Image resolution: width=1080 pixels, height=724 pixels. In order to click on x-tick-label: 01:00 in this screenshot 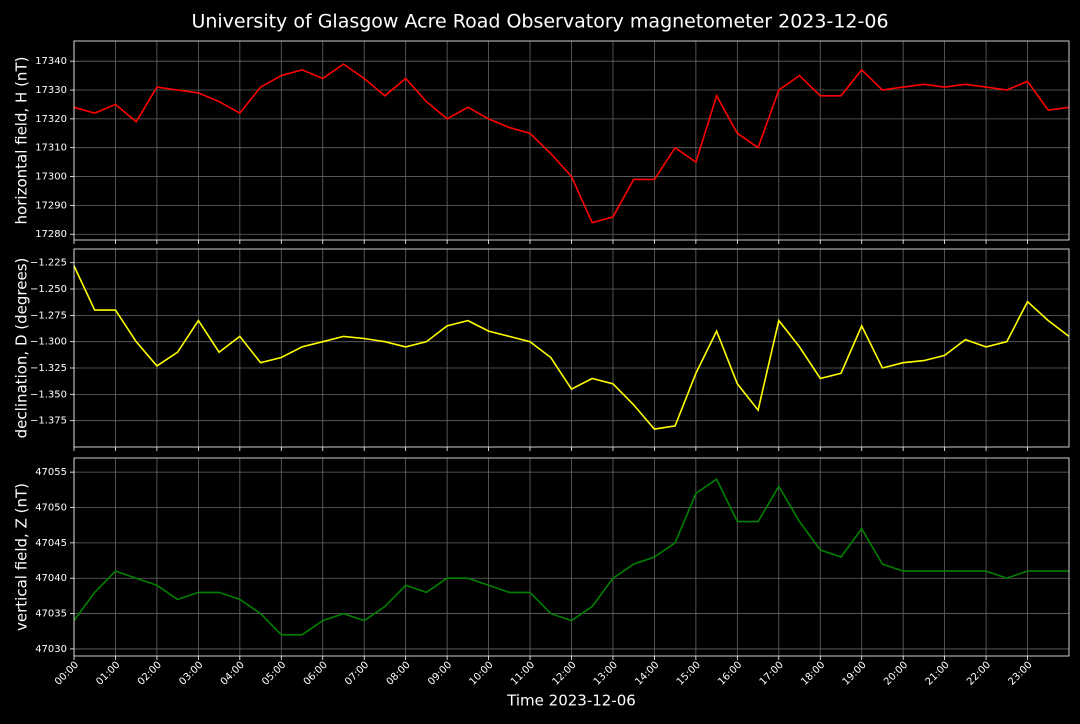, I will do `click(108, 674)`.